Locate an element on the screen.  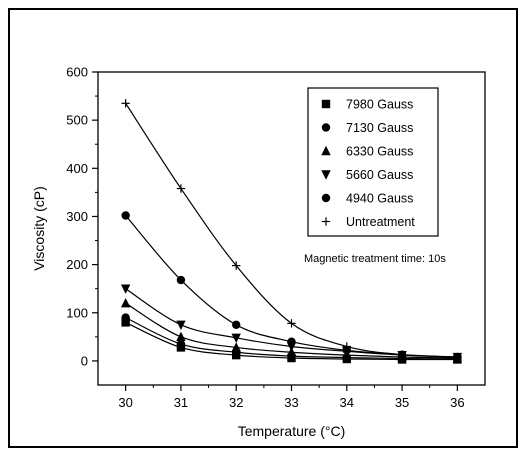
x-tick-label: 36 is located at coordinates (457, 402).